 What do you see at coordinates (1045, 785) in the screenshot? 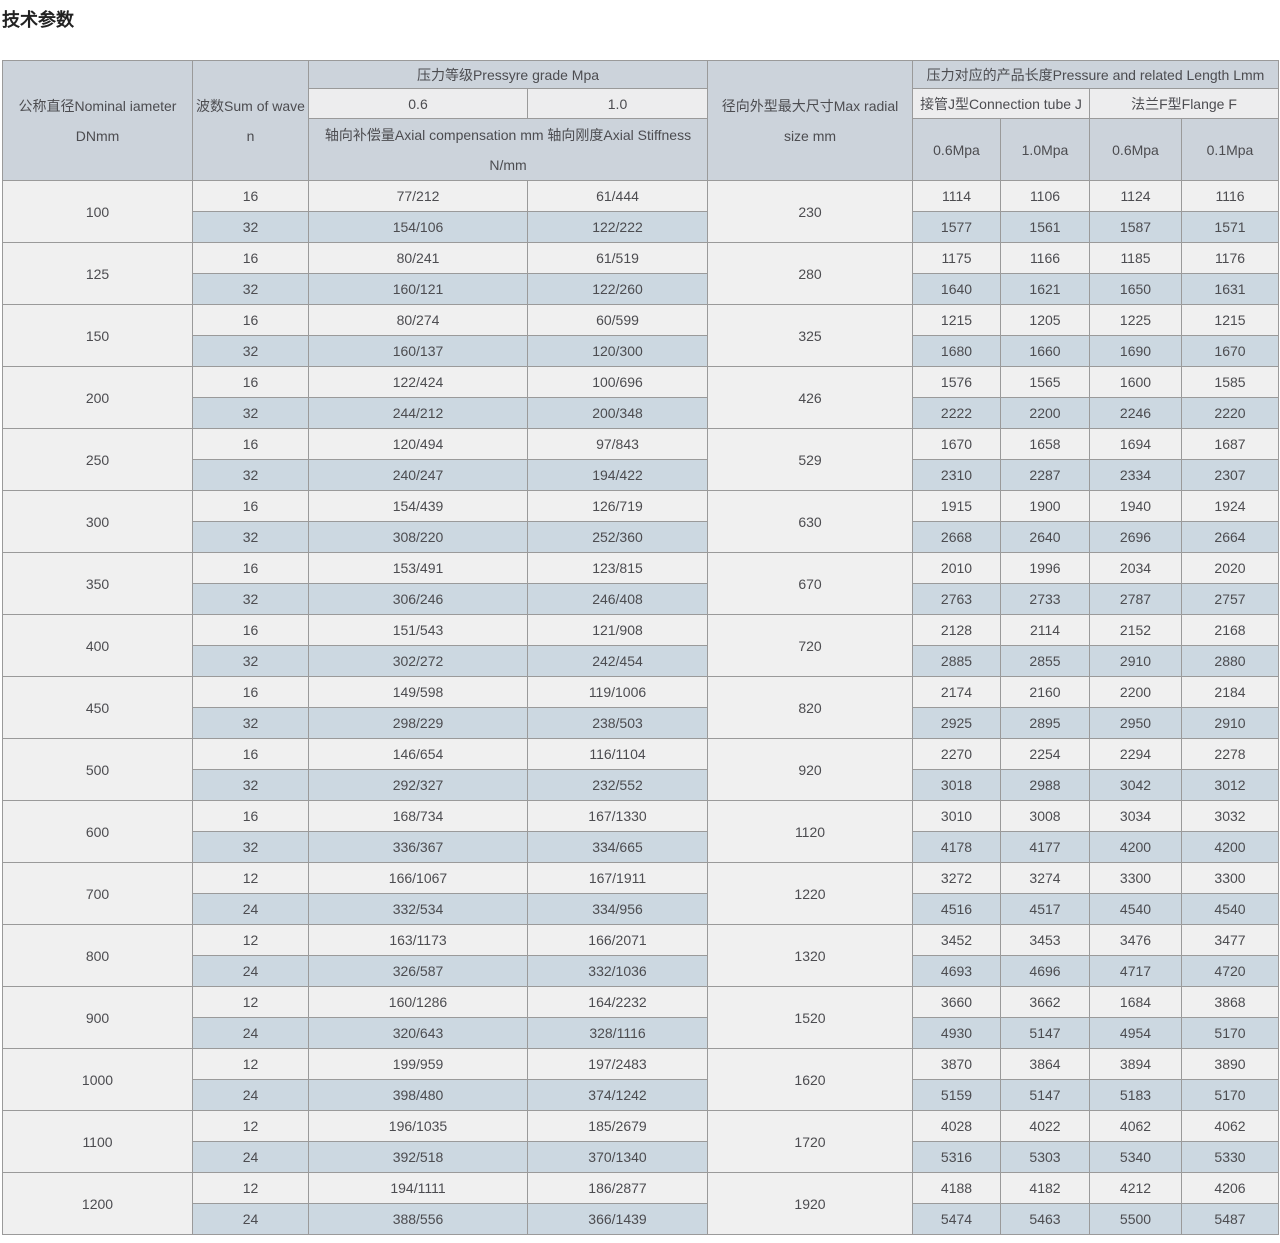
I see `cell-length-tube-1-0: 2988` at bounding box center [1045, 785].